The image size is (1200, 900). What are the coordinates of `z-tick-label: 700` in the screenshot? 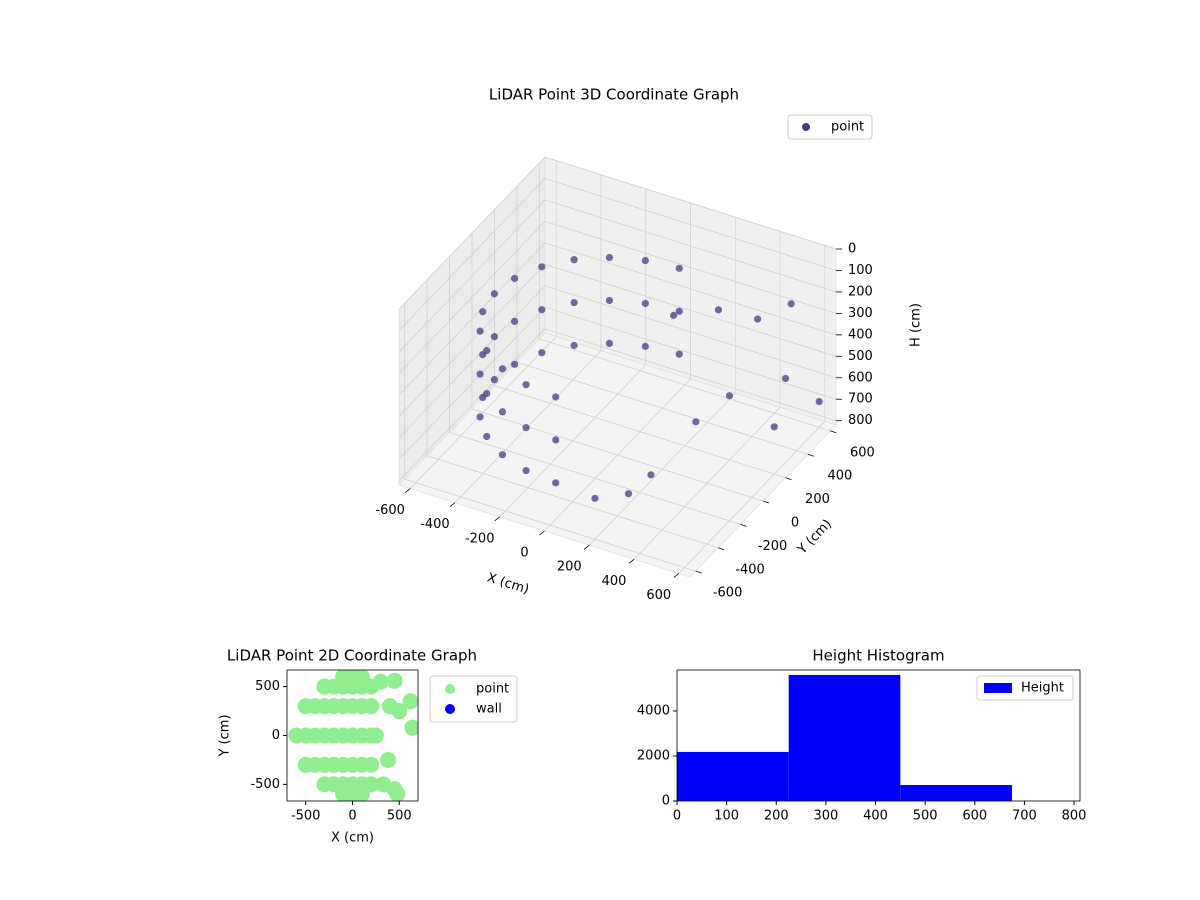 It's located at (860, 399).